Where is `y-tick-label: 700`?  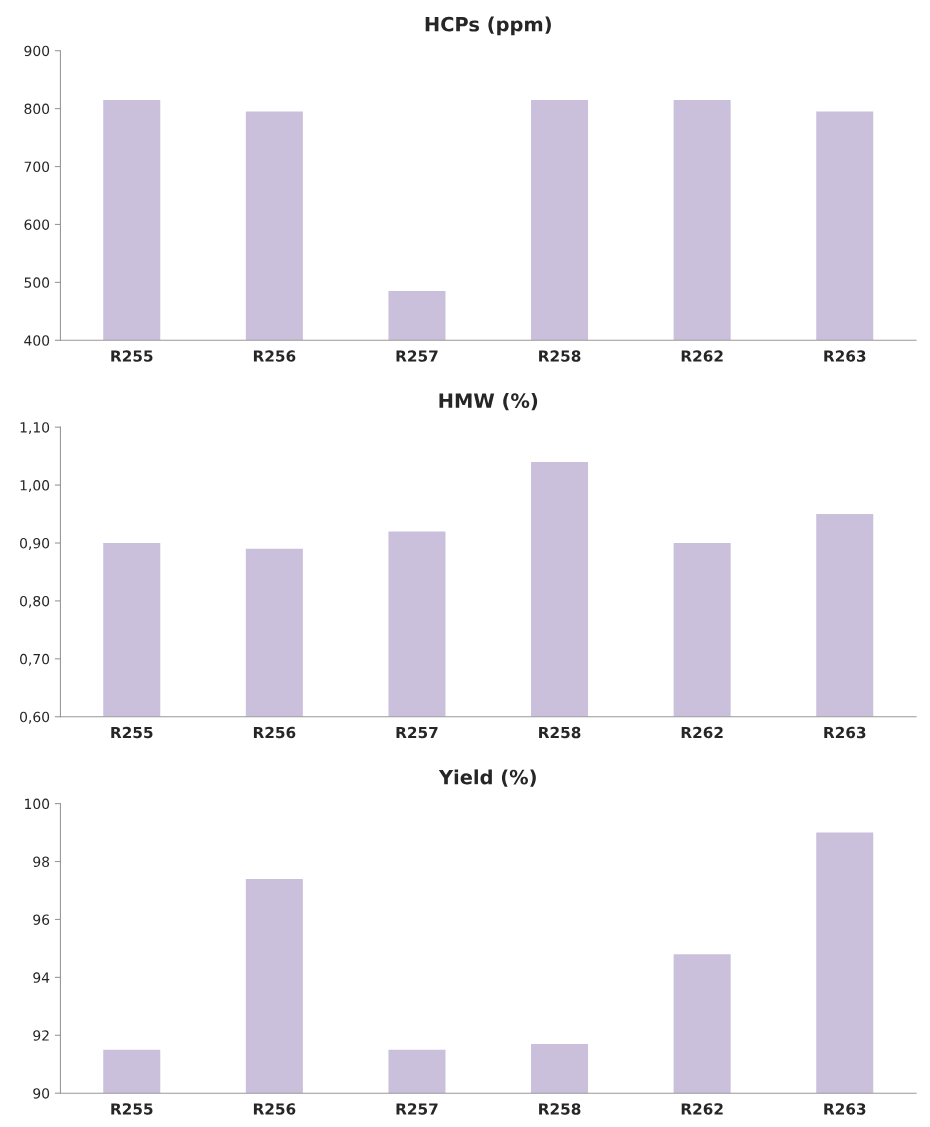
y-tick-label: 700 is located at coordinates (37, 167).